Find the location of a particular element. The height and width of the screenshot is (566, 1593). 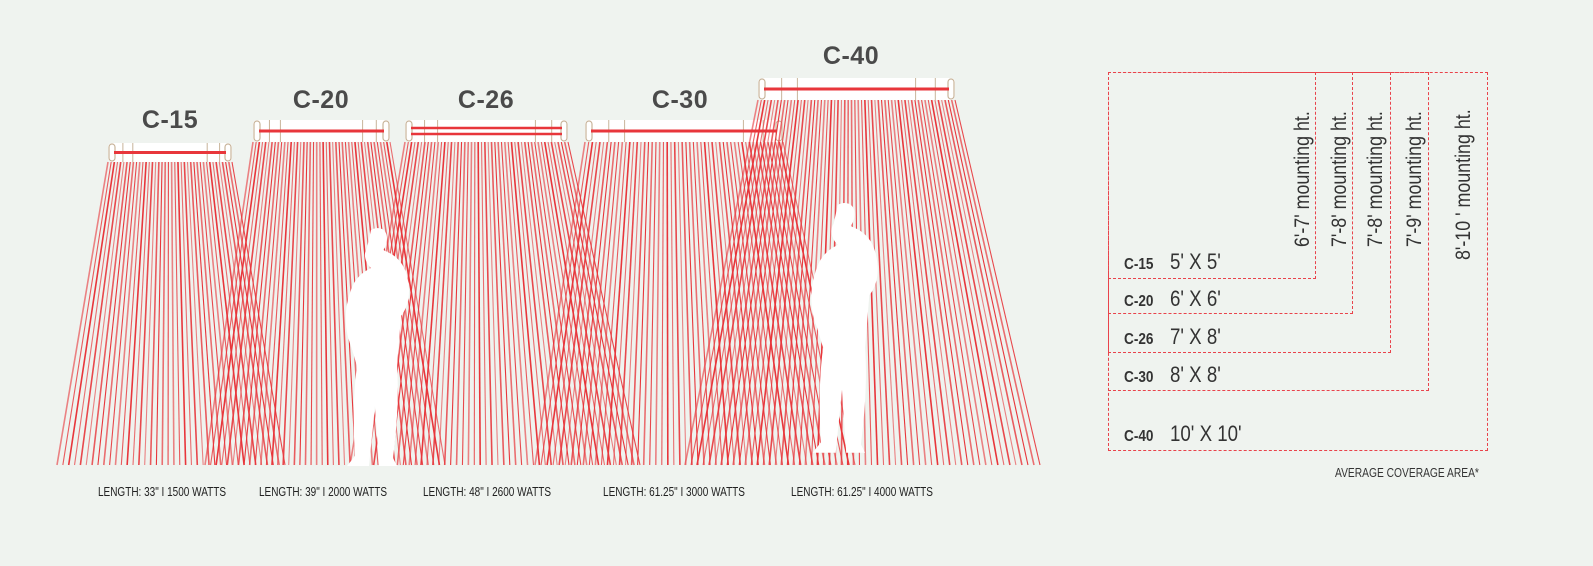

mounting-c26: 7'-8' mounting ht. is located at coordinates (1375, 179).